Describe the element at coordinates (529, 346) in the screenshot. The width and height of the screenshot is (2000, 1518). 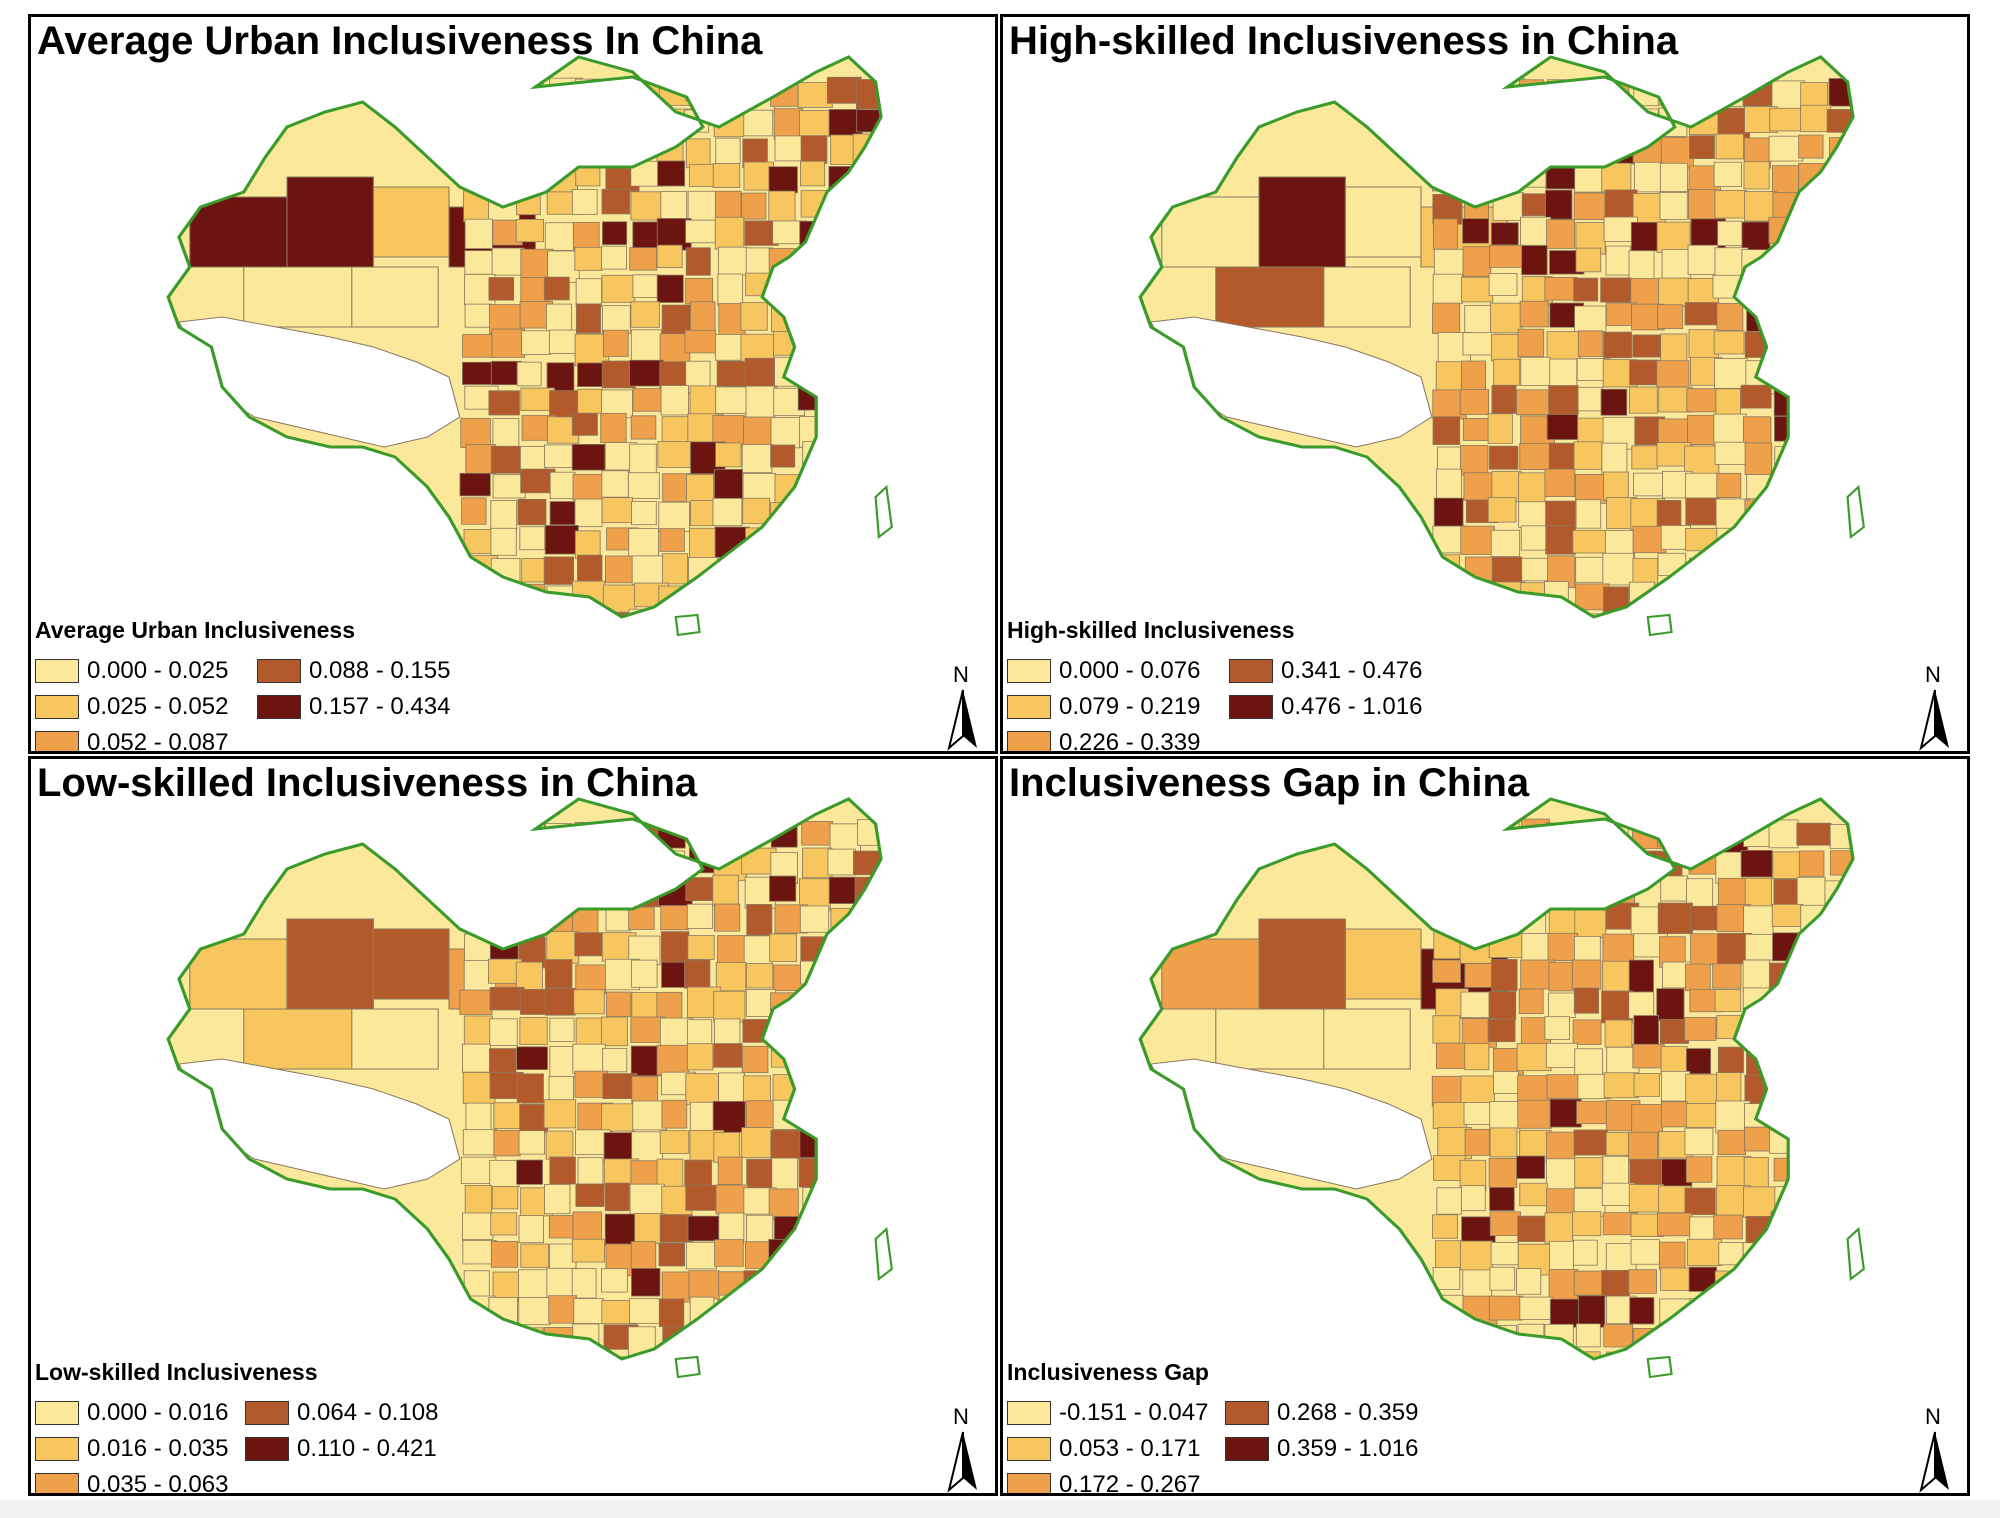
I see `china-map-average` at that location.